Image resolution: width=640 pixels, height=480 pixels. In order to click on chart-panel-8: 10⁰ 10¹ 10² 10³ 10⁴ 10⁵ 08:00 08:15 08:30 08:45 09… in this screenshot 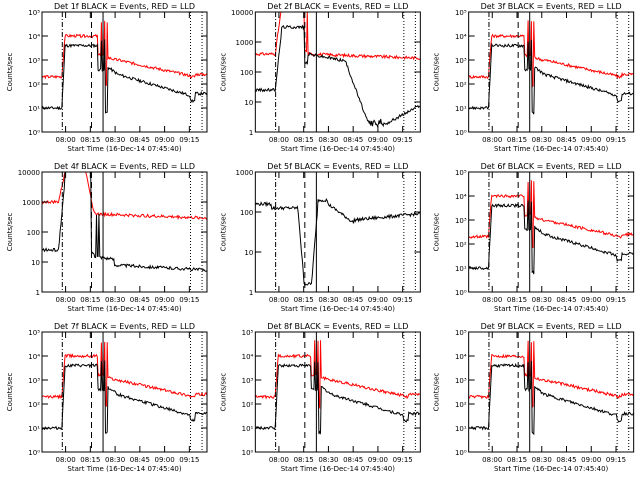, I will do `click(320, 397)`.